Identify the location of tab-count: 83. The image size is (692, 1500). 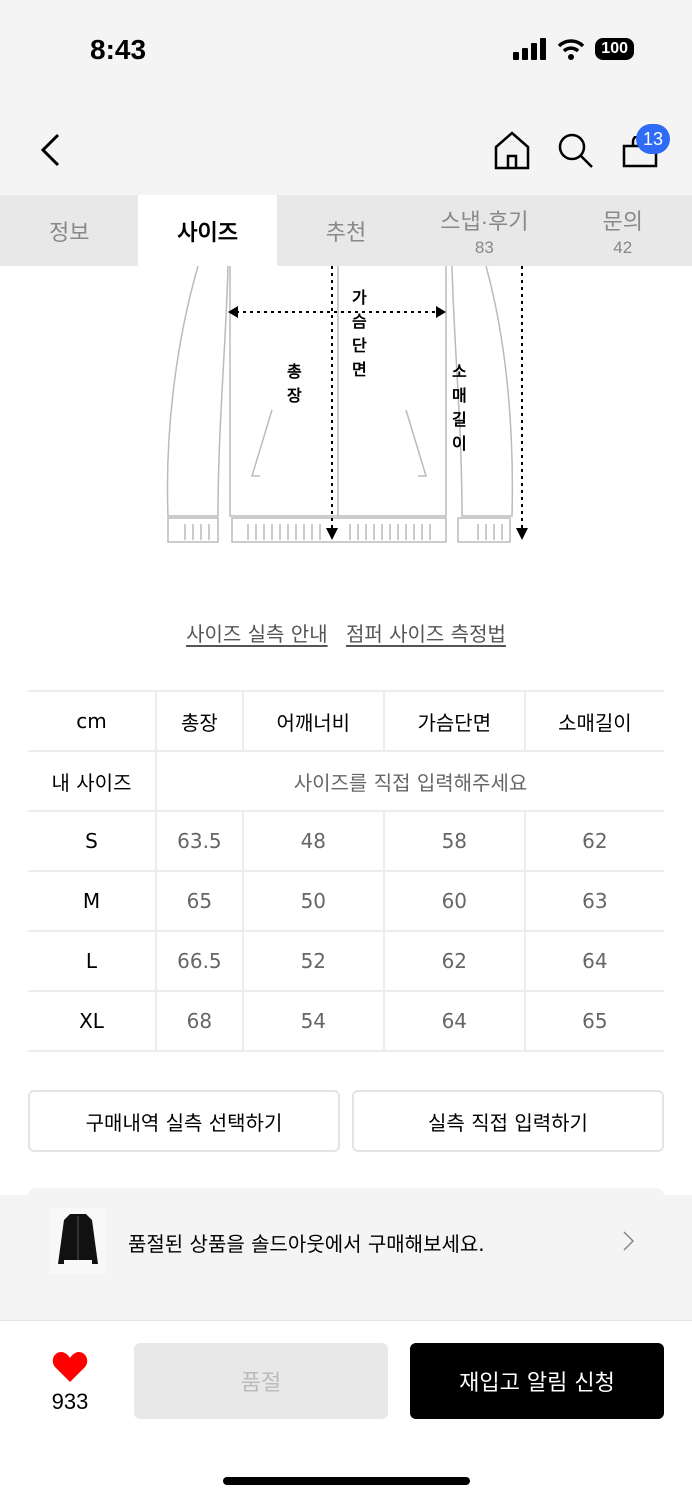
(484, 247).